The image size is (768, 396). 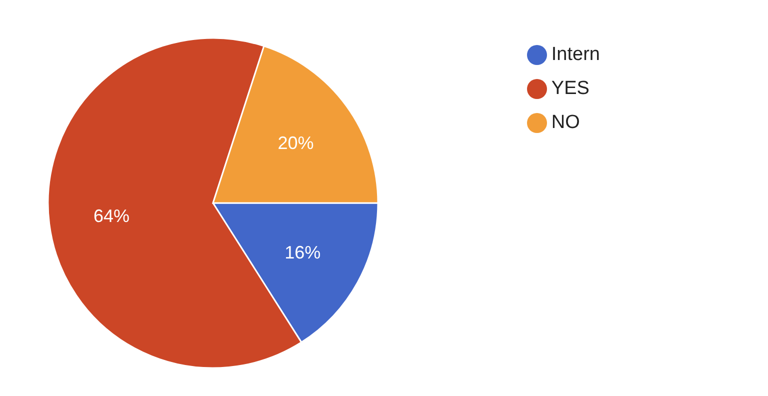 I want to click on legend-label: YES, so click(x=570, y=88).